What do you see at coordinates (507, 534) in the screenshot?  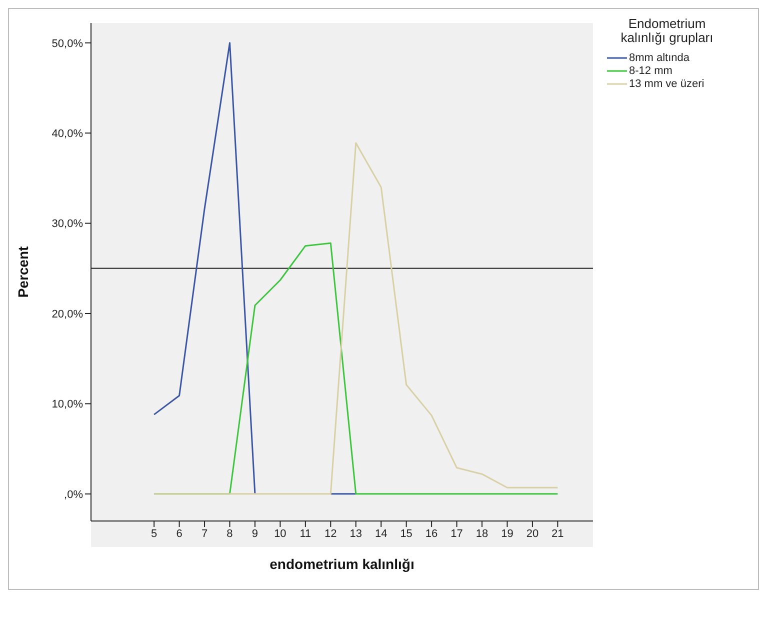 I see `x-tick-label: 19` at bounding box center [507, 534].